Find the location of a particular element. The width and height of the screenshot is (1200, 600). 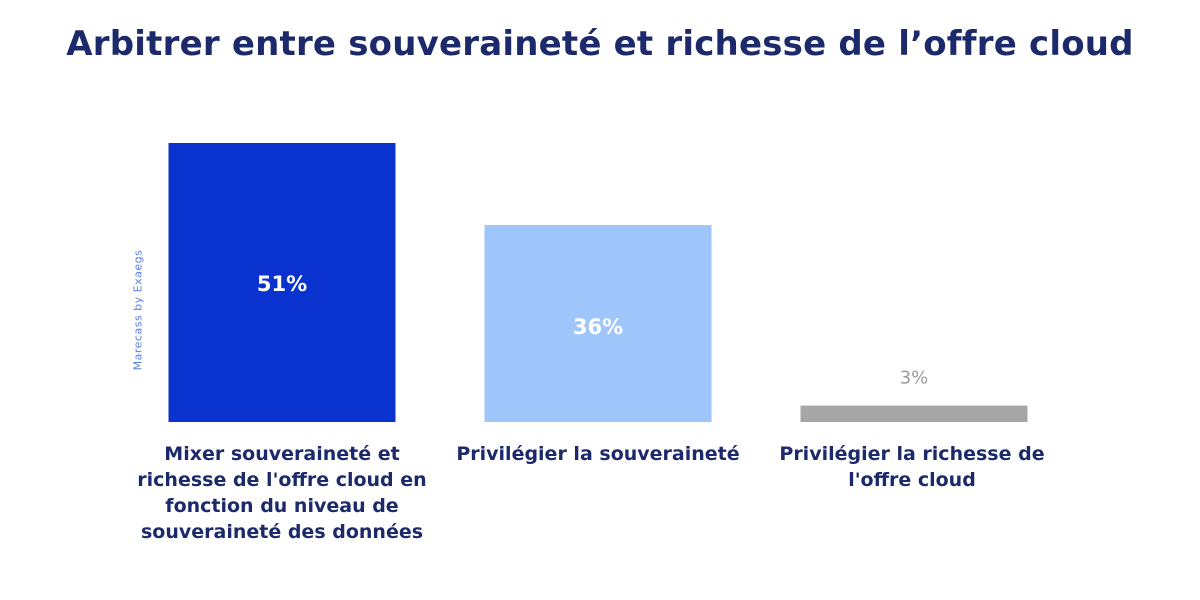

category-label-souverainete: Privilégier la souveraineté is located at coordinates (598, 454).